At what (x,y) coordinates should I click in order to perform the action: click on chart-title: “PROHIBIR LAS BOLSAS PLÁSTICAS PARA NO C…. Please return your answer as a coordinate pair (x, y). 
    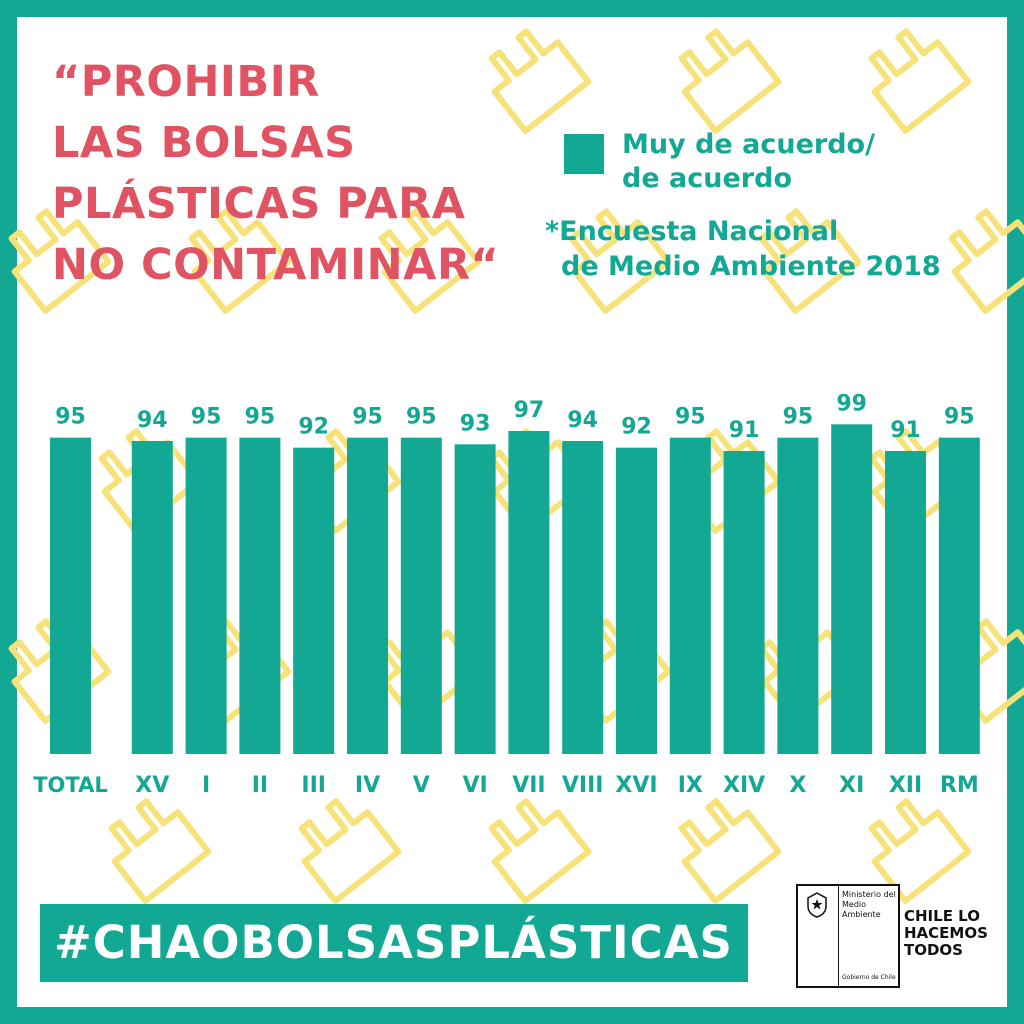
    Looking at the image, I should click on (275, 174).